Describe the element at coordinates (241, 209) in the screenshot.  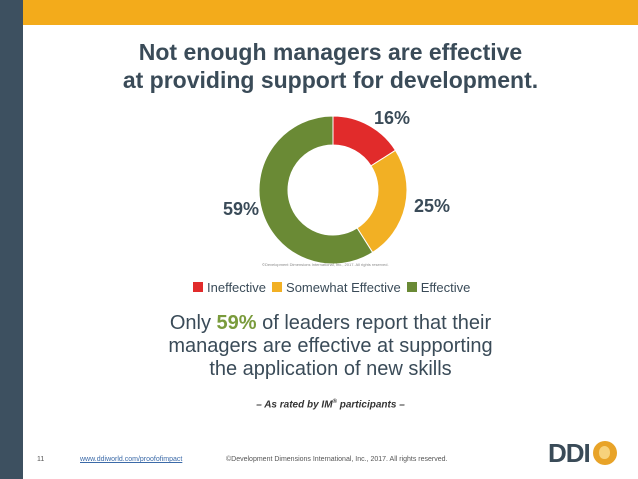
I see `pct-label-effective: 59%` at that location.